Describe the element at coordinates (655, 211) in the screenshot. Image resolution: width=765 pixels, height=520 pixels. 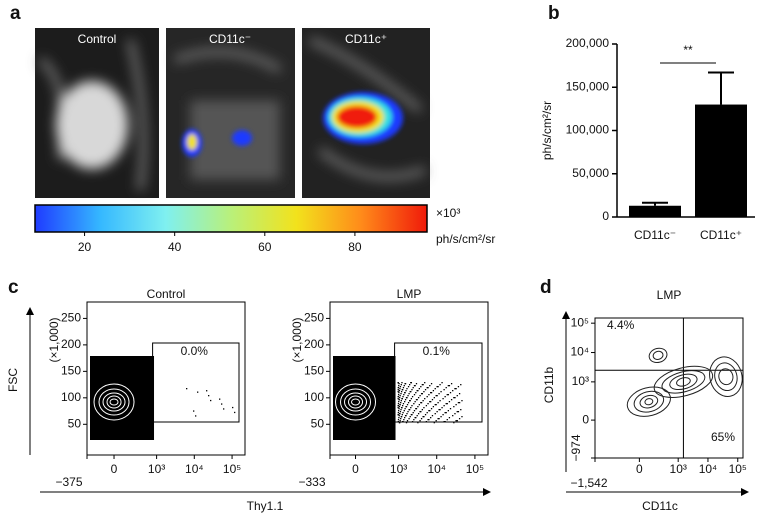
I see `bar` at that location.